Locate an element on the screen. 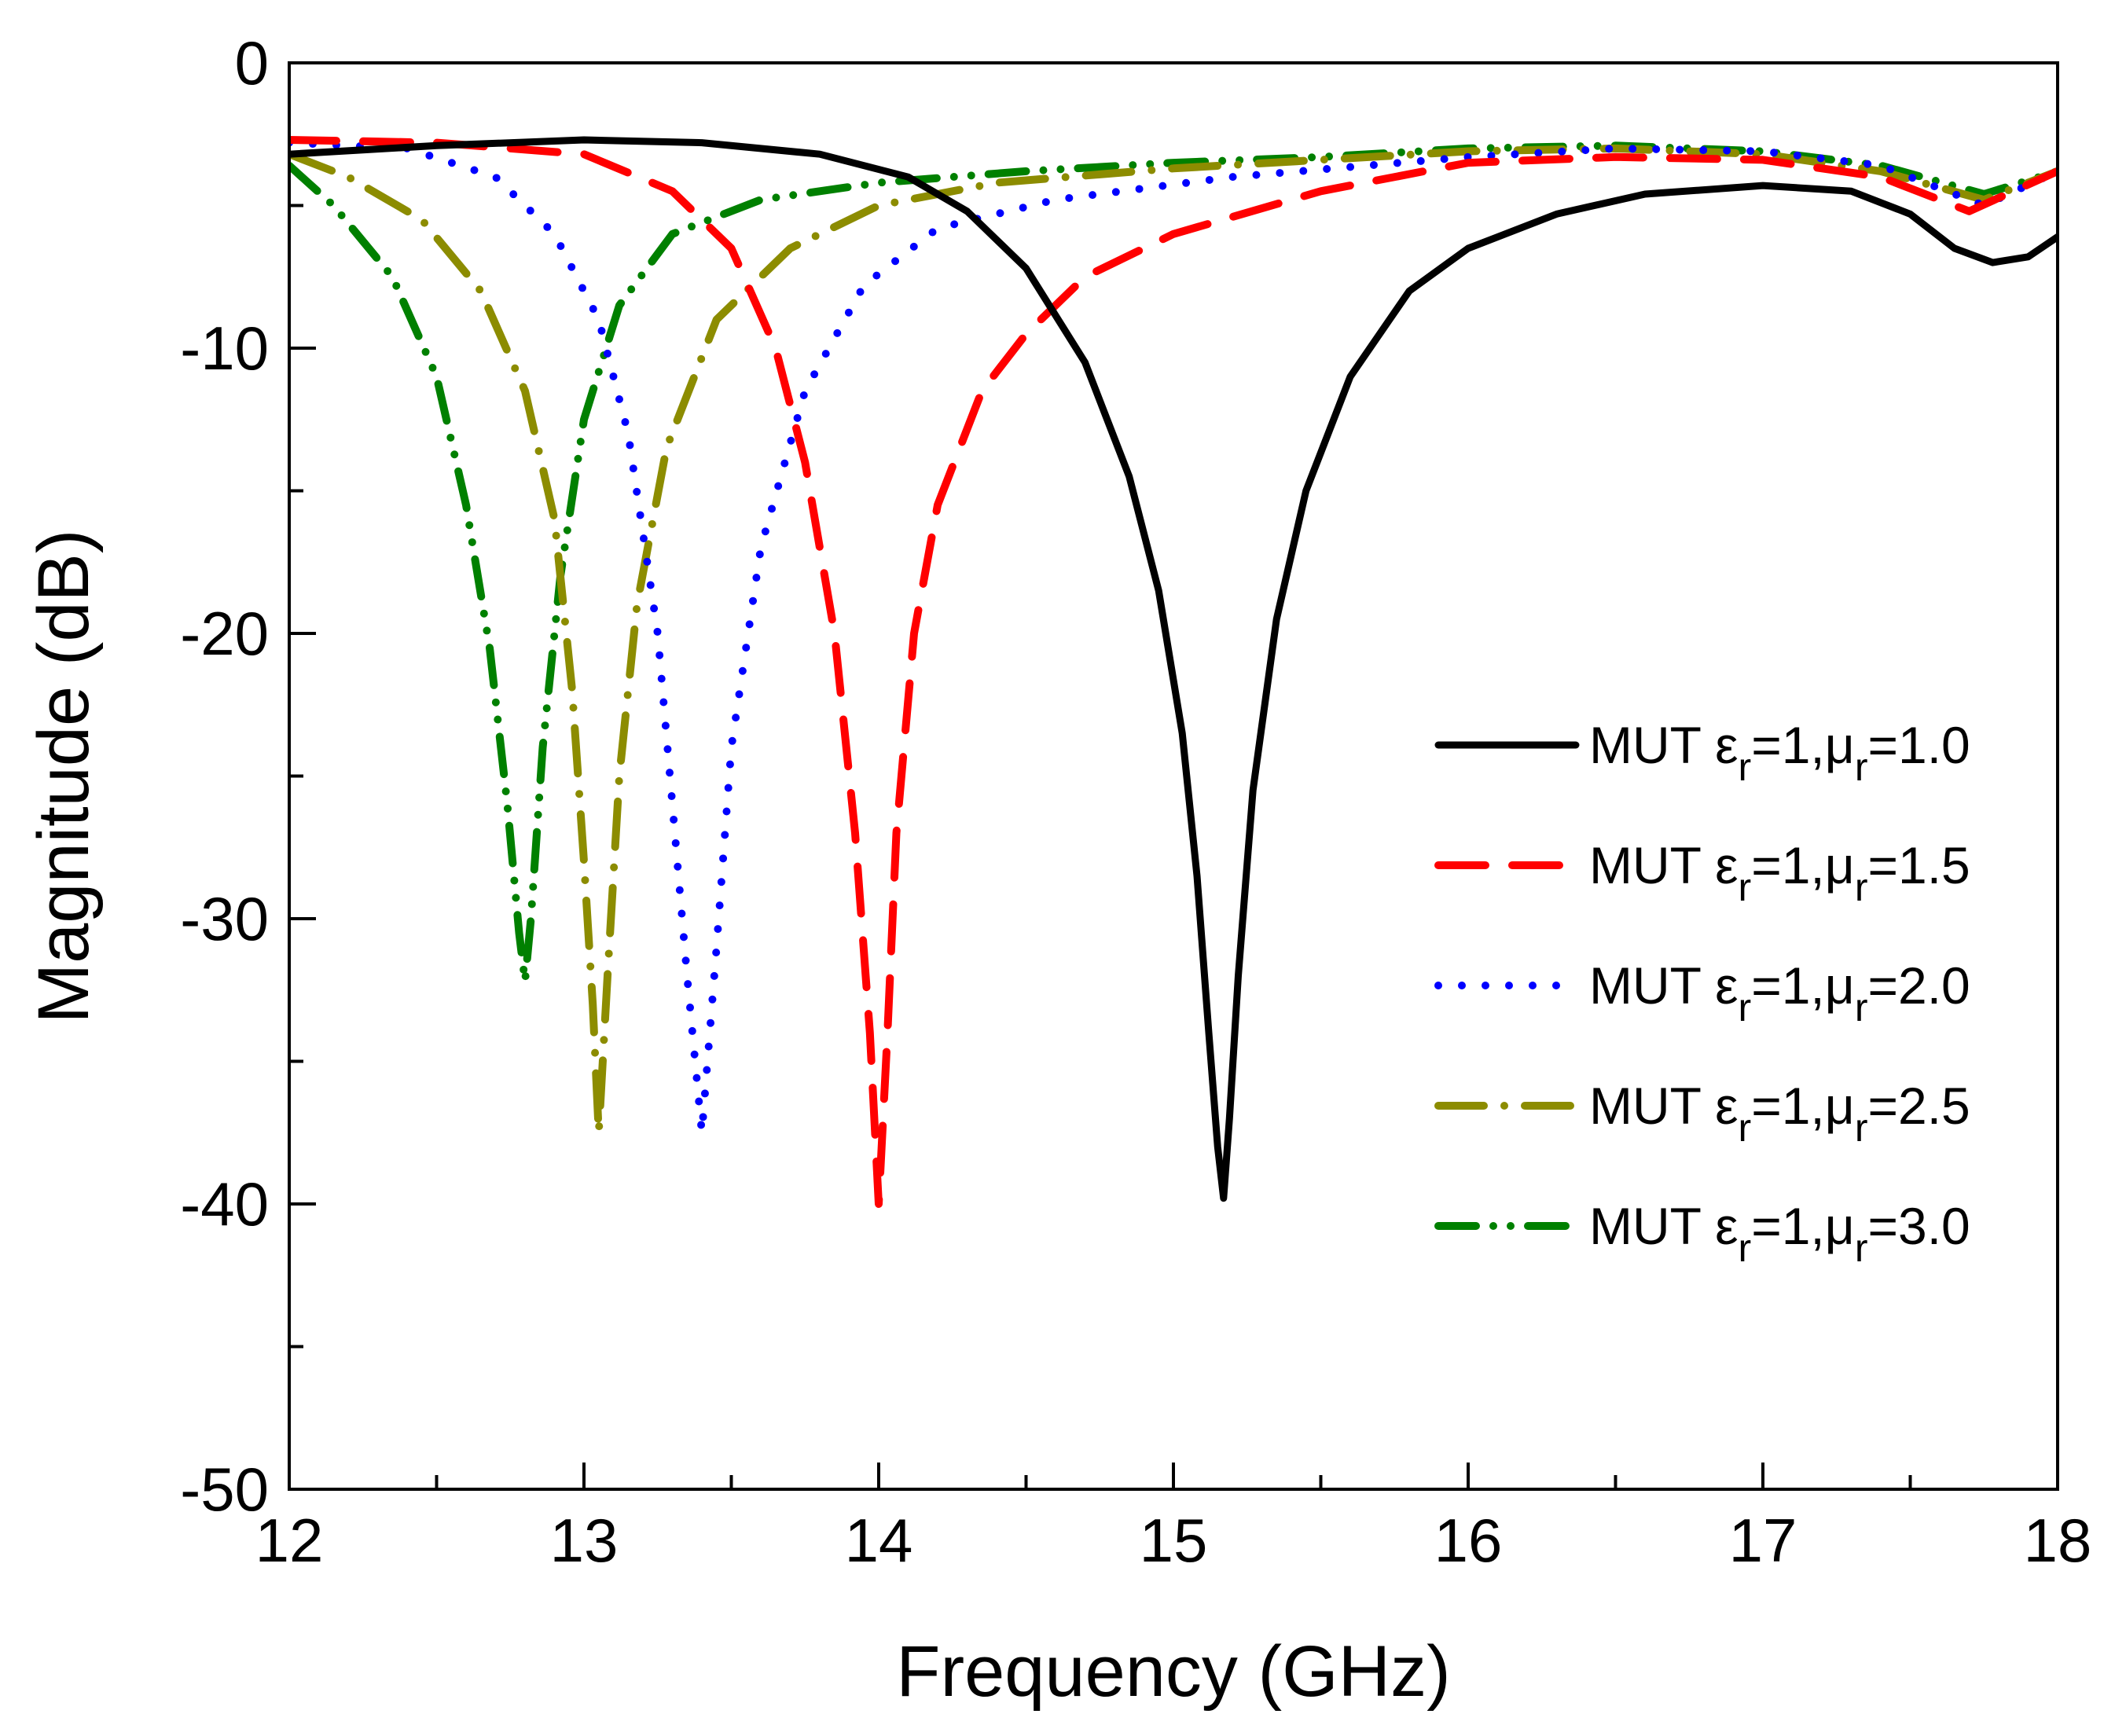  y-tick-label: -20 is located at coordinates (225, 633).